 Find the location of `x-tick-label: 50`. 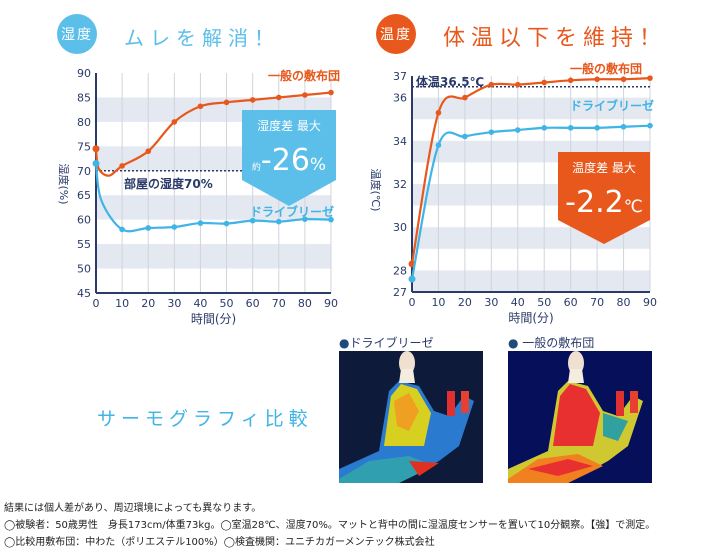

x-tick-label: 50 is located at coordinates (227, 303).